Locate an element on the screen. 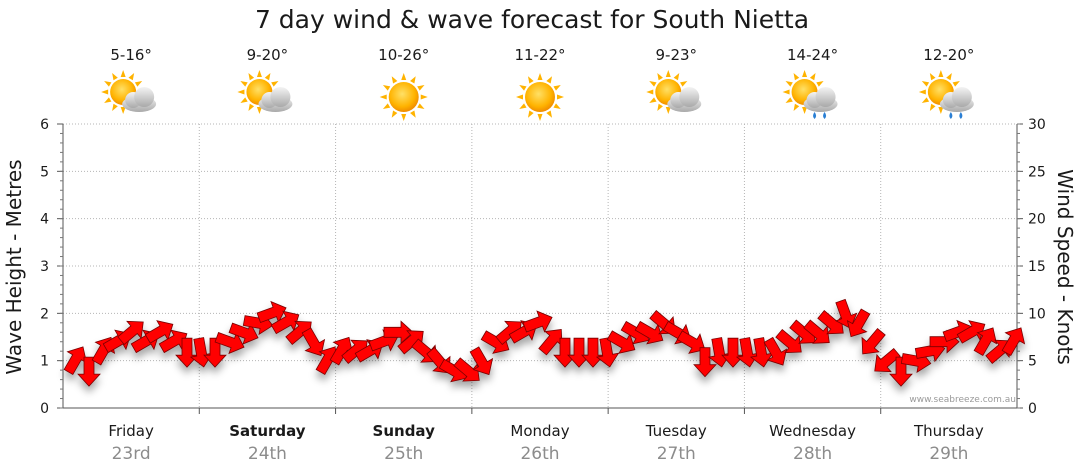  wind-speed-tick-label: 20 is located at coordinates (1037, 220).